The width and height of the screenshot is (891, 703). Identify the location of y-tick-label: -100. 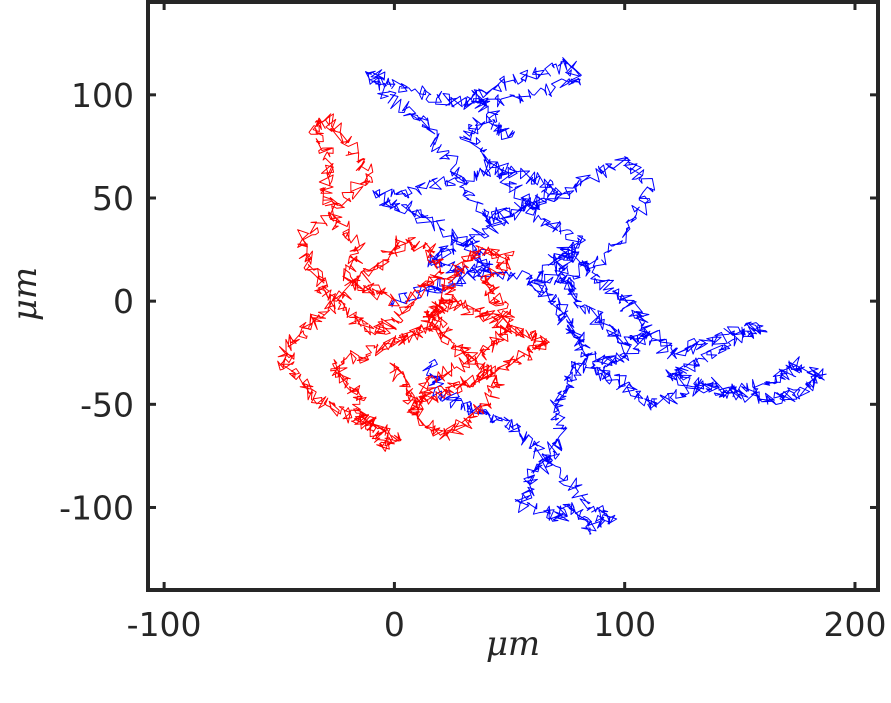
(96, 507).